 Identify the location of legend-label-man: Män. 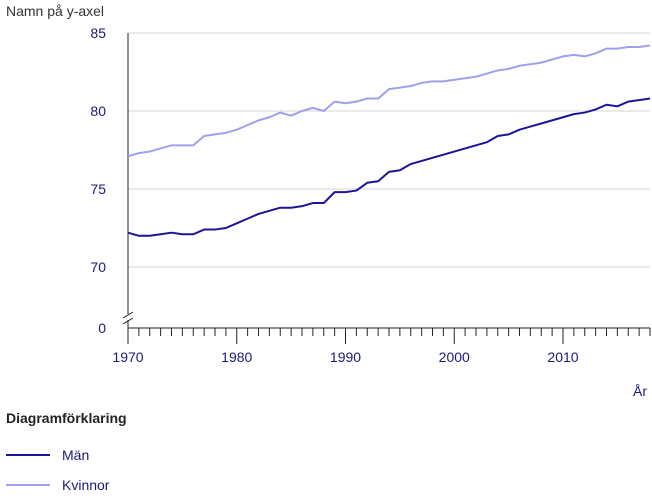
(76, 455).